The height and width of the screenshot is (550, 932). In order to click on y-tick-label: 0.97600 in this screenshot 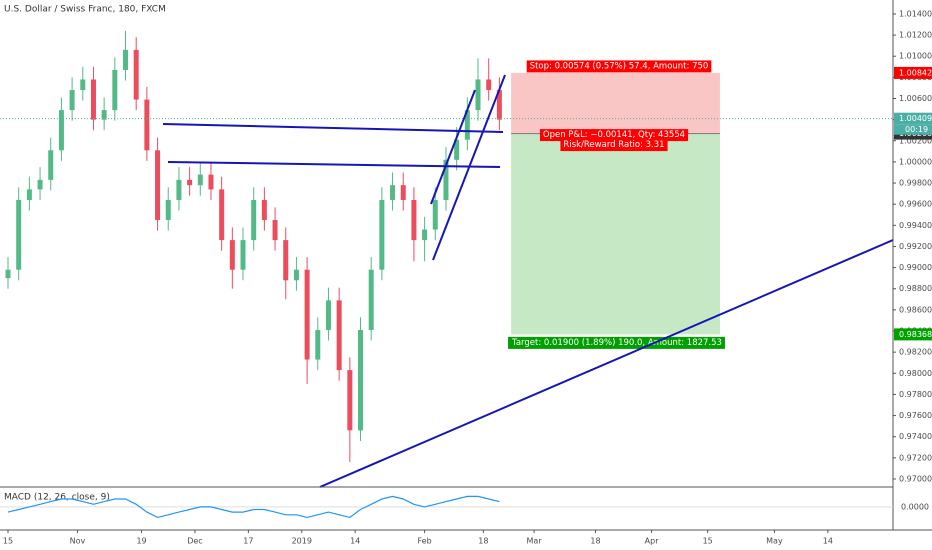, I will do `click(915, 415)`.